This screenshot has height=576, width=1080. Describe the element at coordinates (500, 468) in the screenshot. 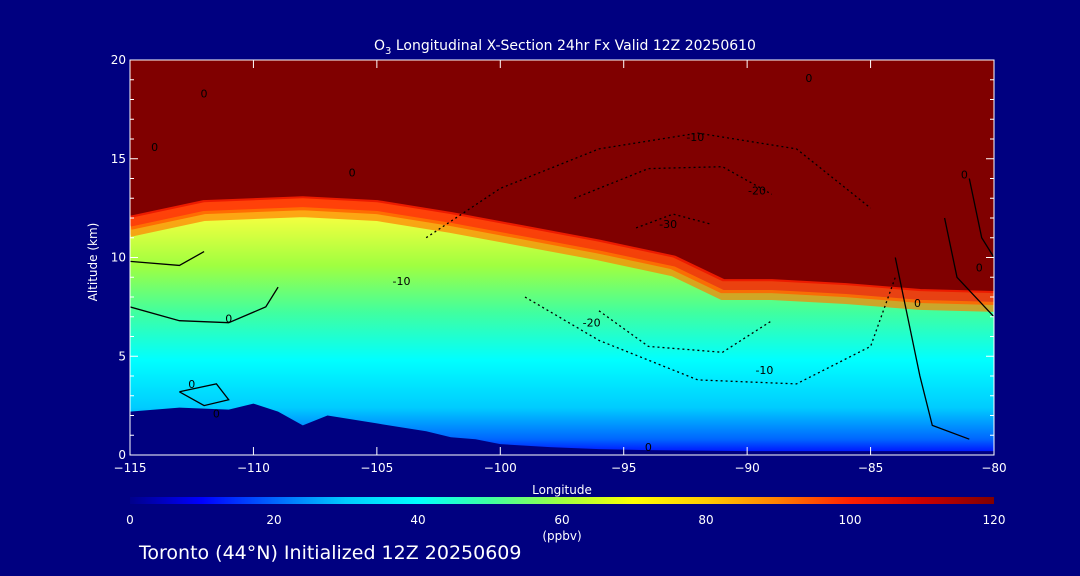

I see `x-tick-label-3: −100` at that location.